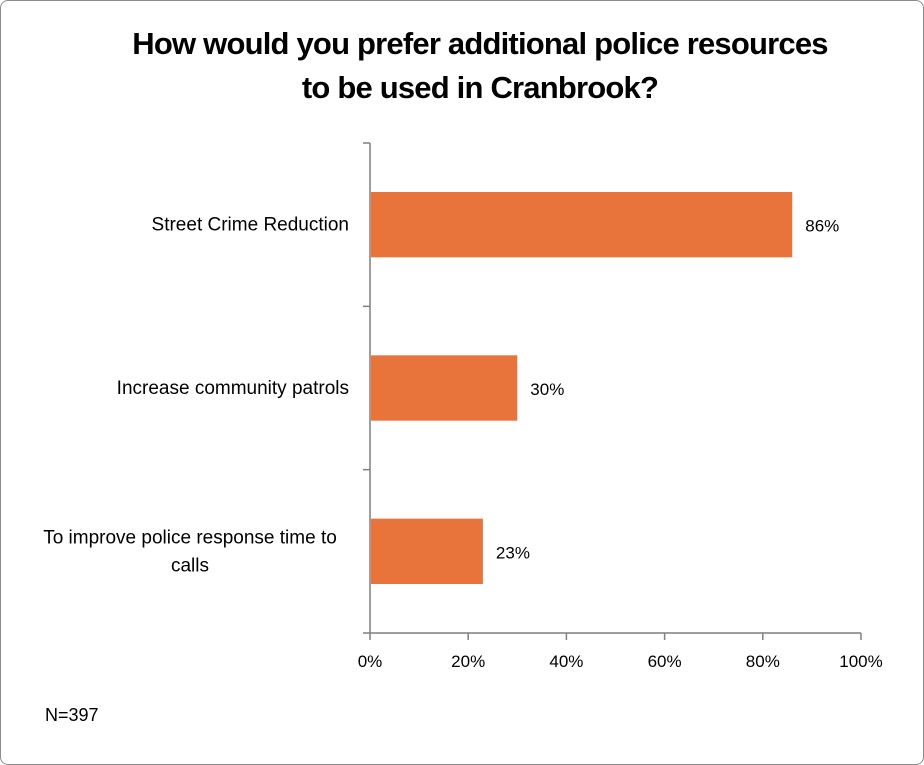 The width and height of the screenshot is (924, 765). I want to click on x-tick-label: 100%, so click(860, 661).